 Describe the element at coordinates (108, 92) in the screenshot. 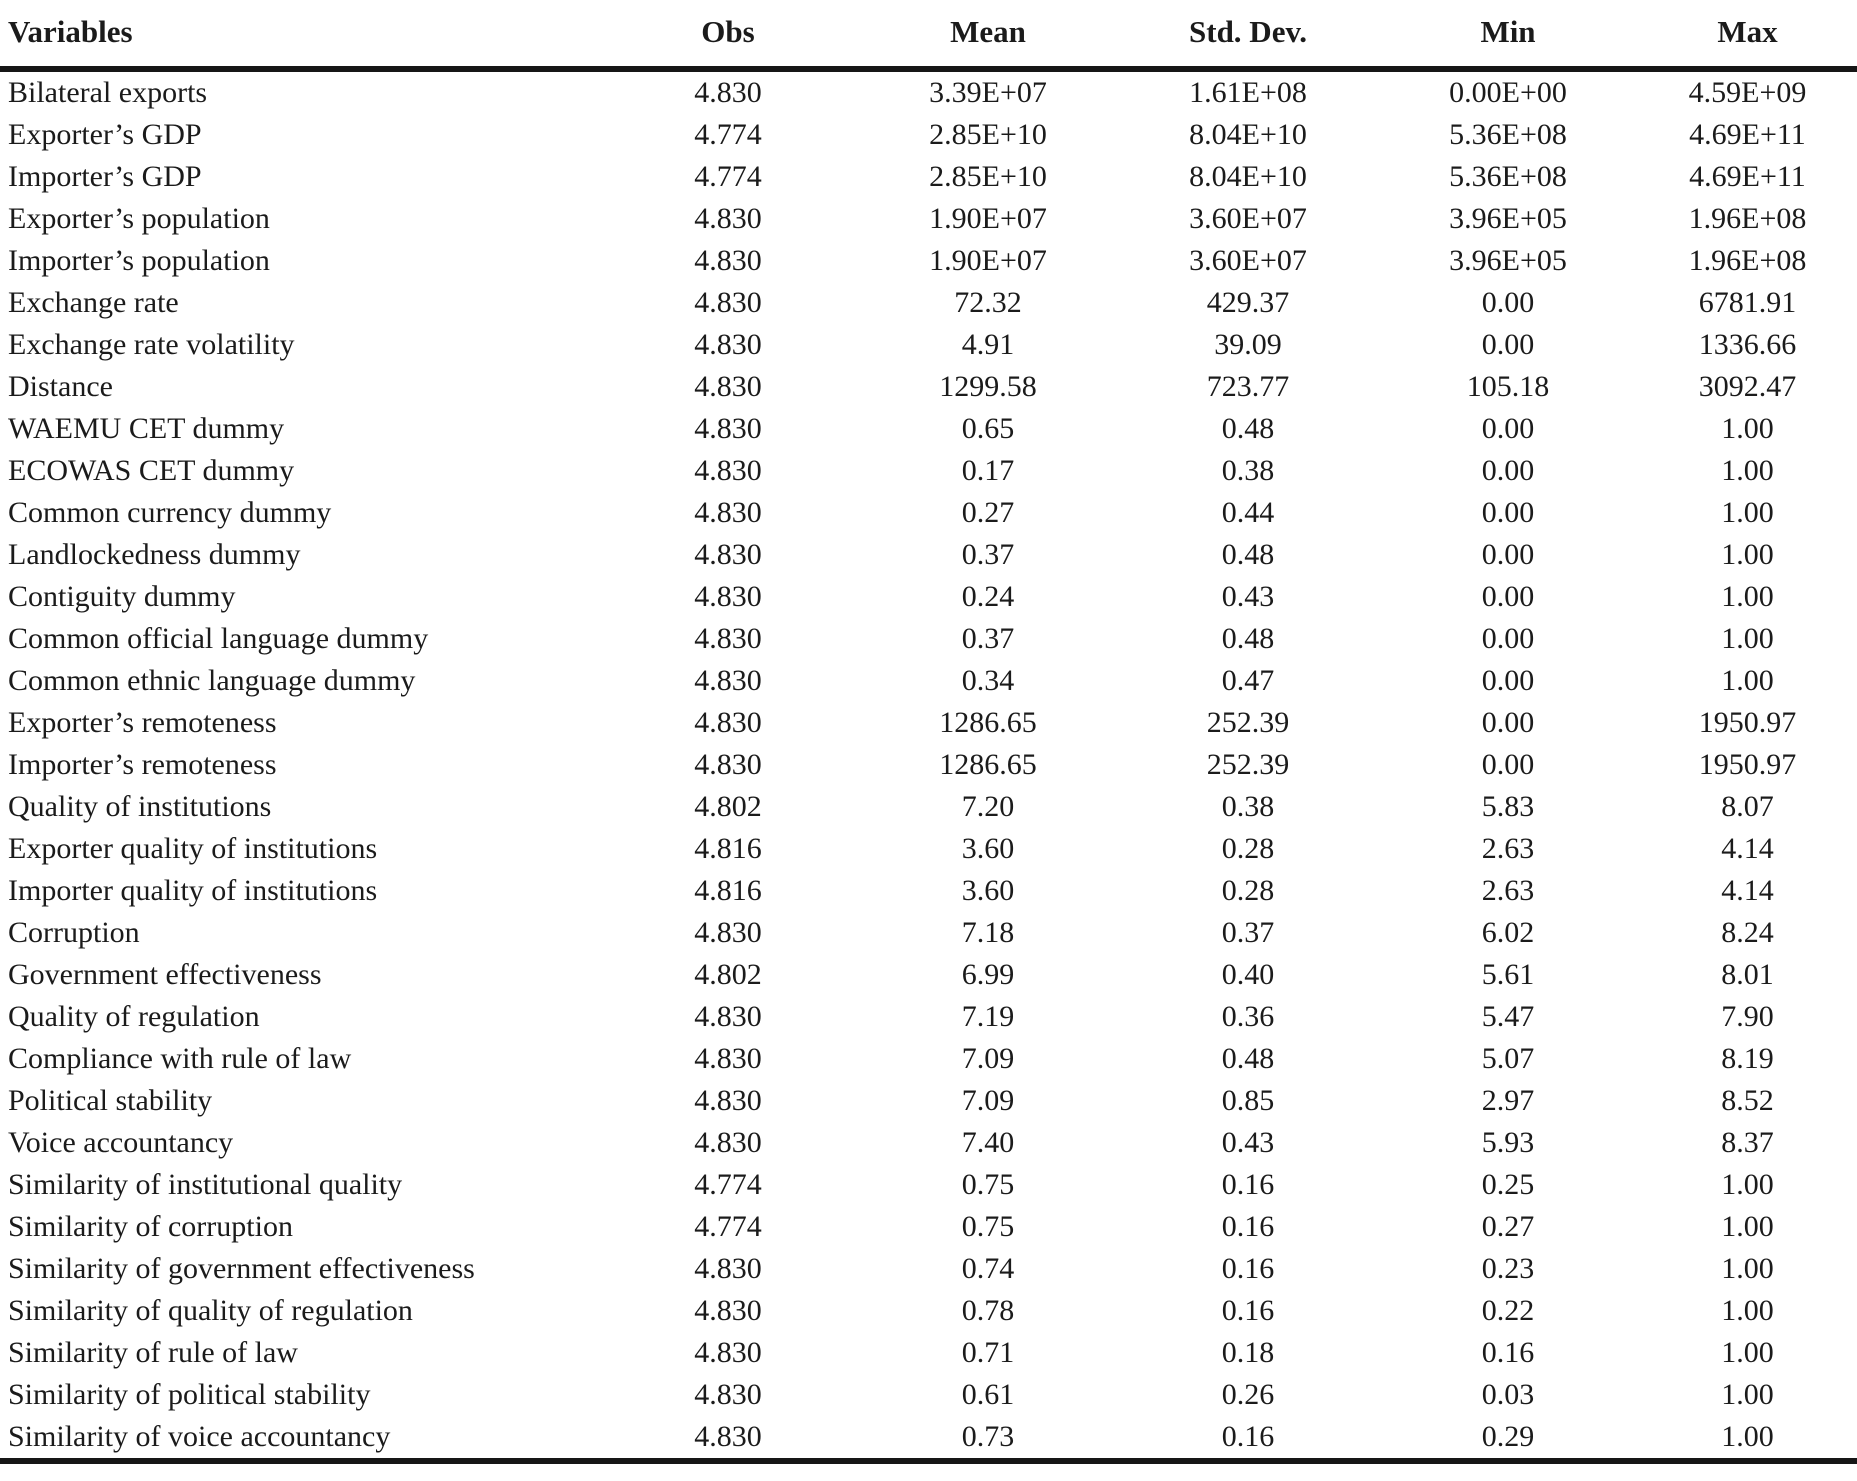

I see `variable-cell: Bilateral exports` at that location.